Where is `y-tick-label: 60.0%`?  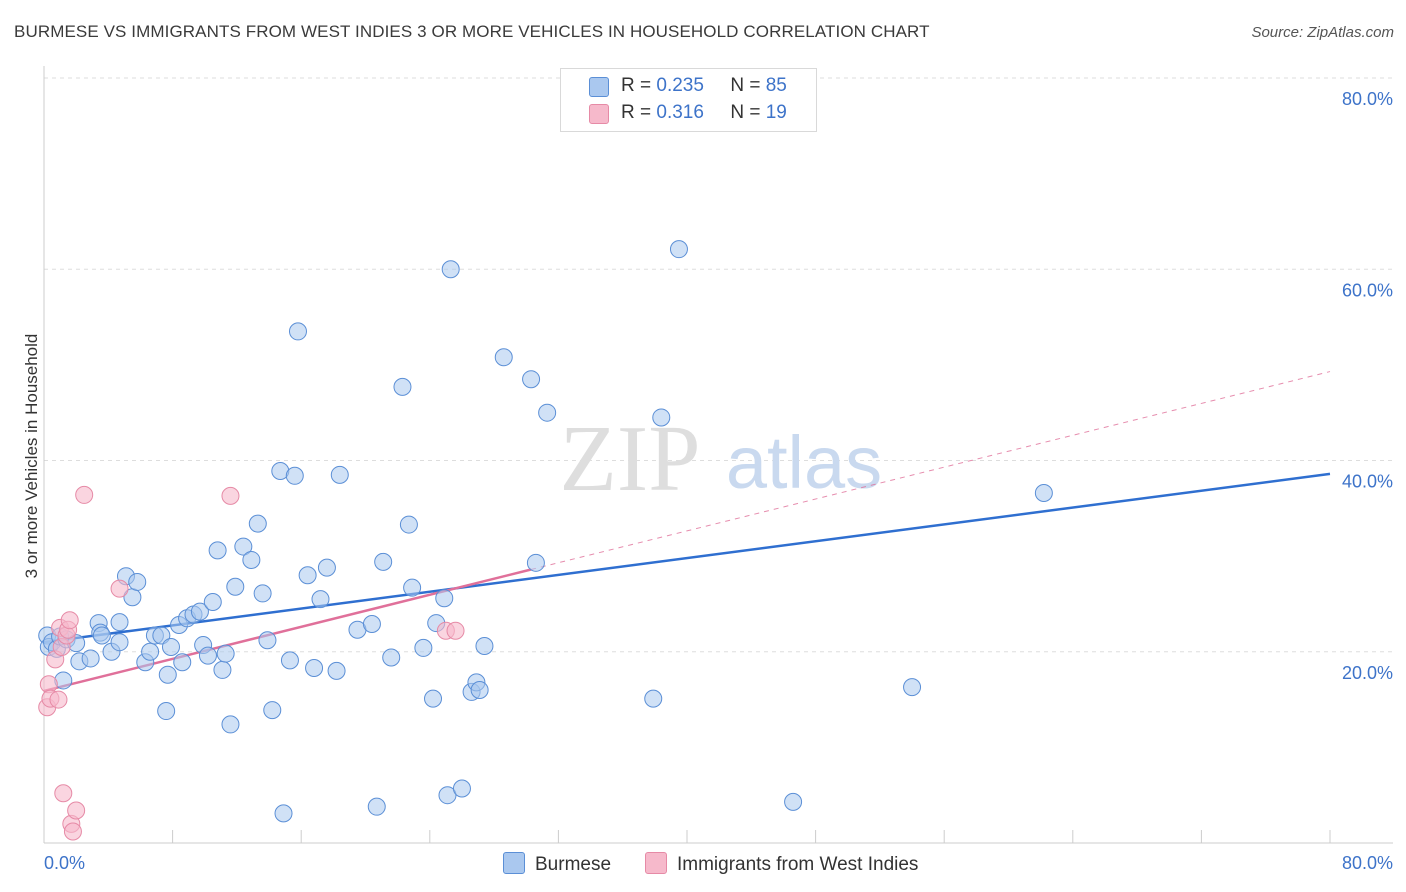 y-tick-label: 60.0% is located at coordinates (1367, 290).